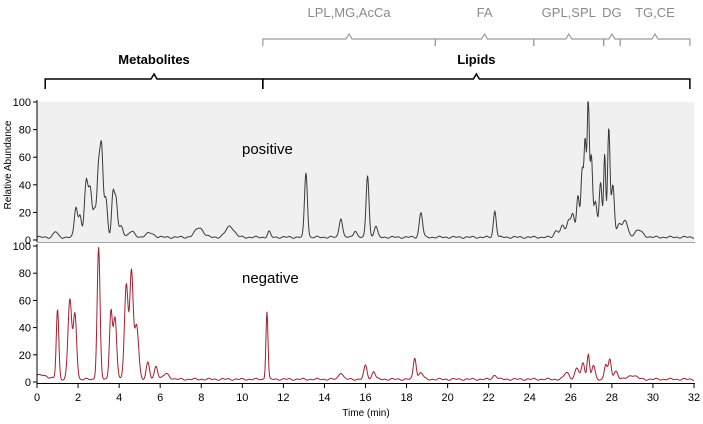 This screenshot has width=703, height=424. Describe the element at coordinates (160, 398) in the screenshot. I see `x-tick-label: 6` at that location.